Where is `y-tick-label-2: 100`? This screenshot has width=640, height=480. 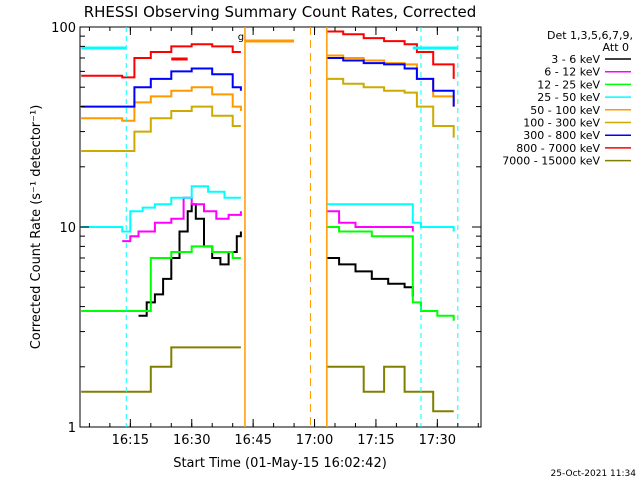
y-tick-label-2: 100 is located at coordinates (63, 28).